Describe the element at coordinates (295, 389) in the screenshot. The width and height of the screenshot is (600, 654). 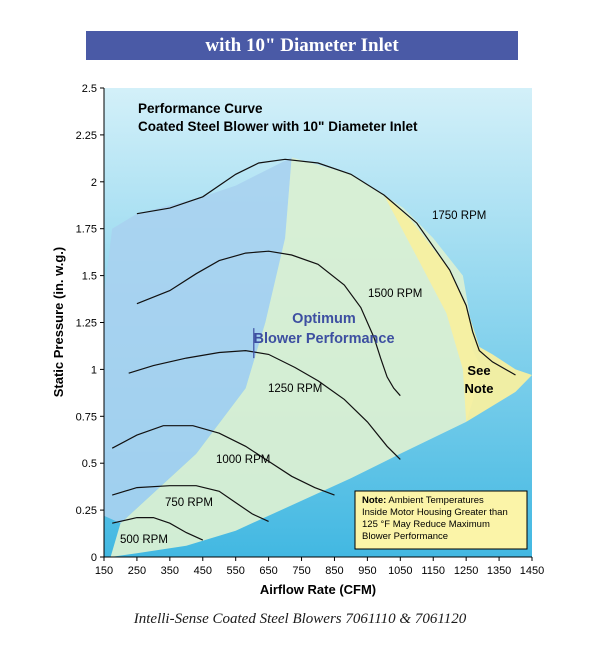
I see `curve-label-1250: 1250 RPM` at that location.